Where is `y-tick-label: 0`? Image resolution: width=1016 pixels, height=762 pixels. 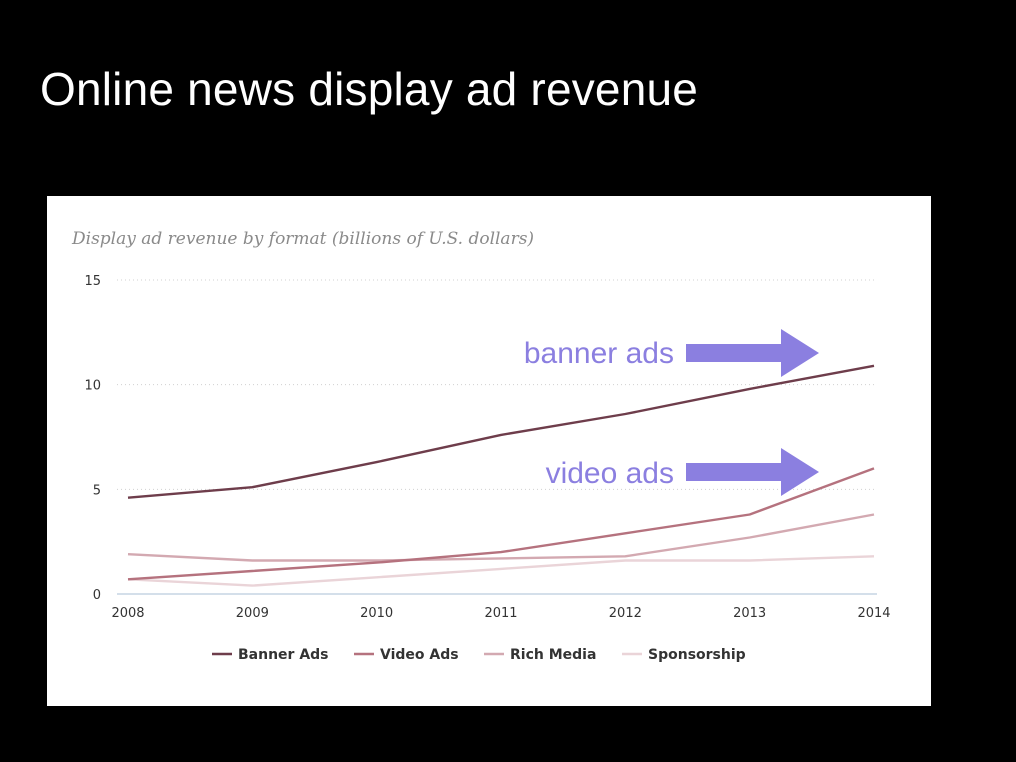
y-tick-label: 0 is located at coordinates (97, 595).